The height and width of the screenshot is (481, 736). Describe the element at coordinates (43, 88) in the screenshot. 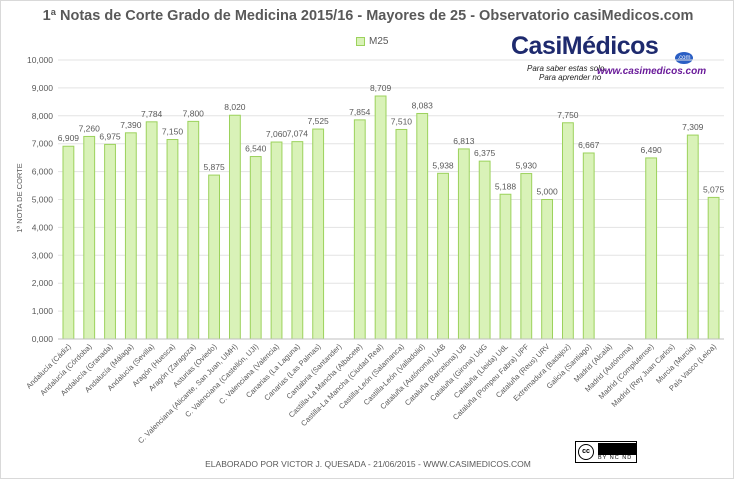

I see `y-tick-label: 9,000` at that location.